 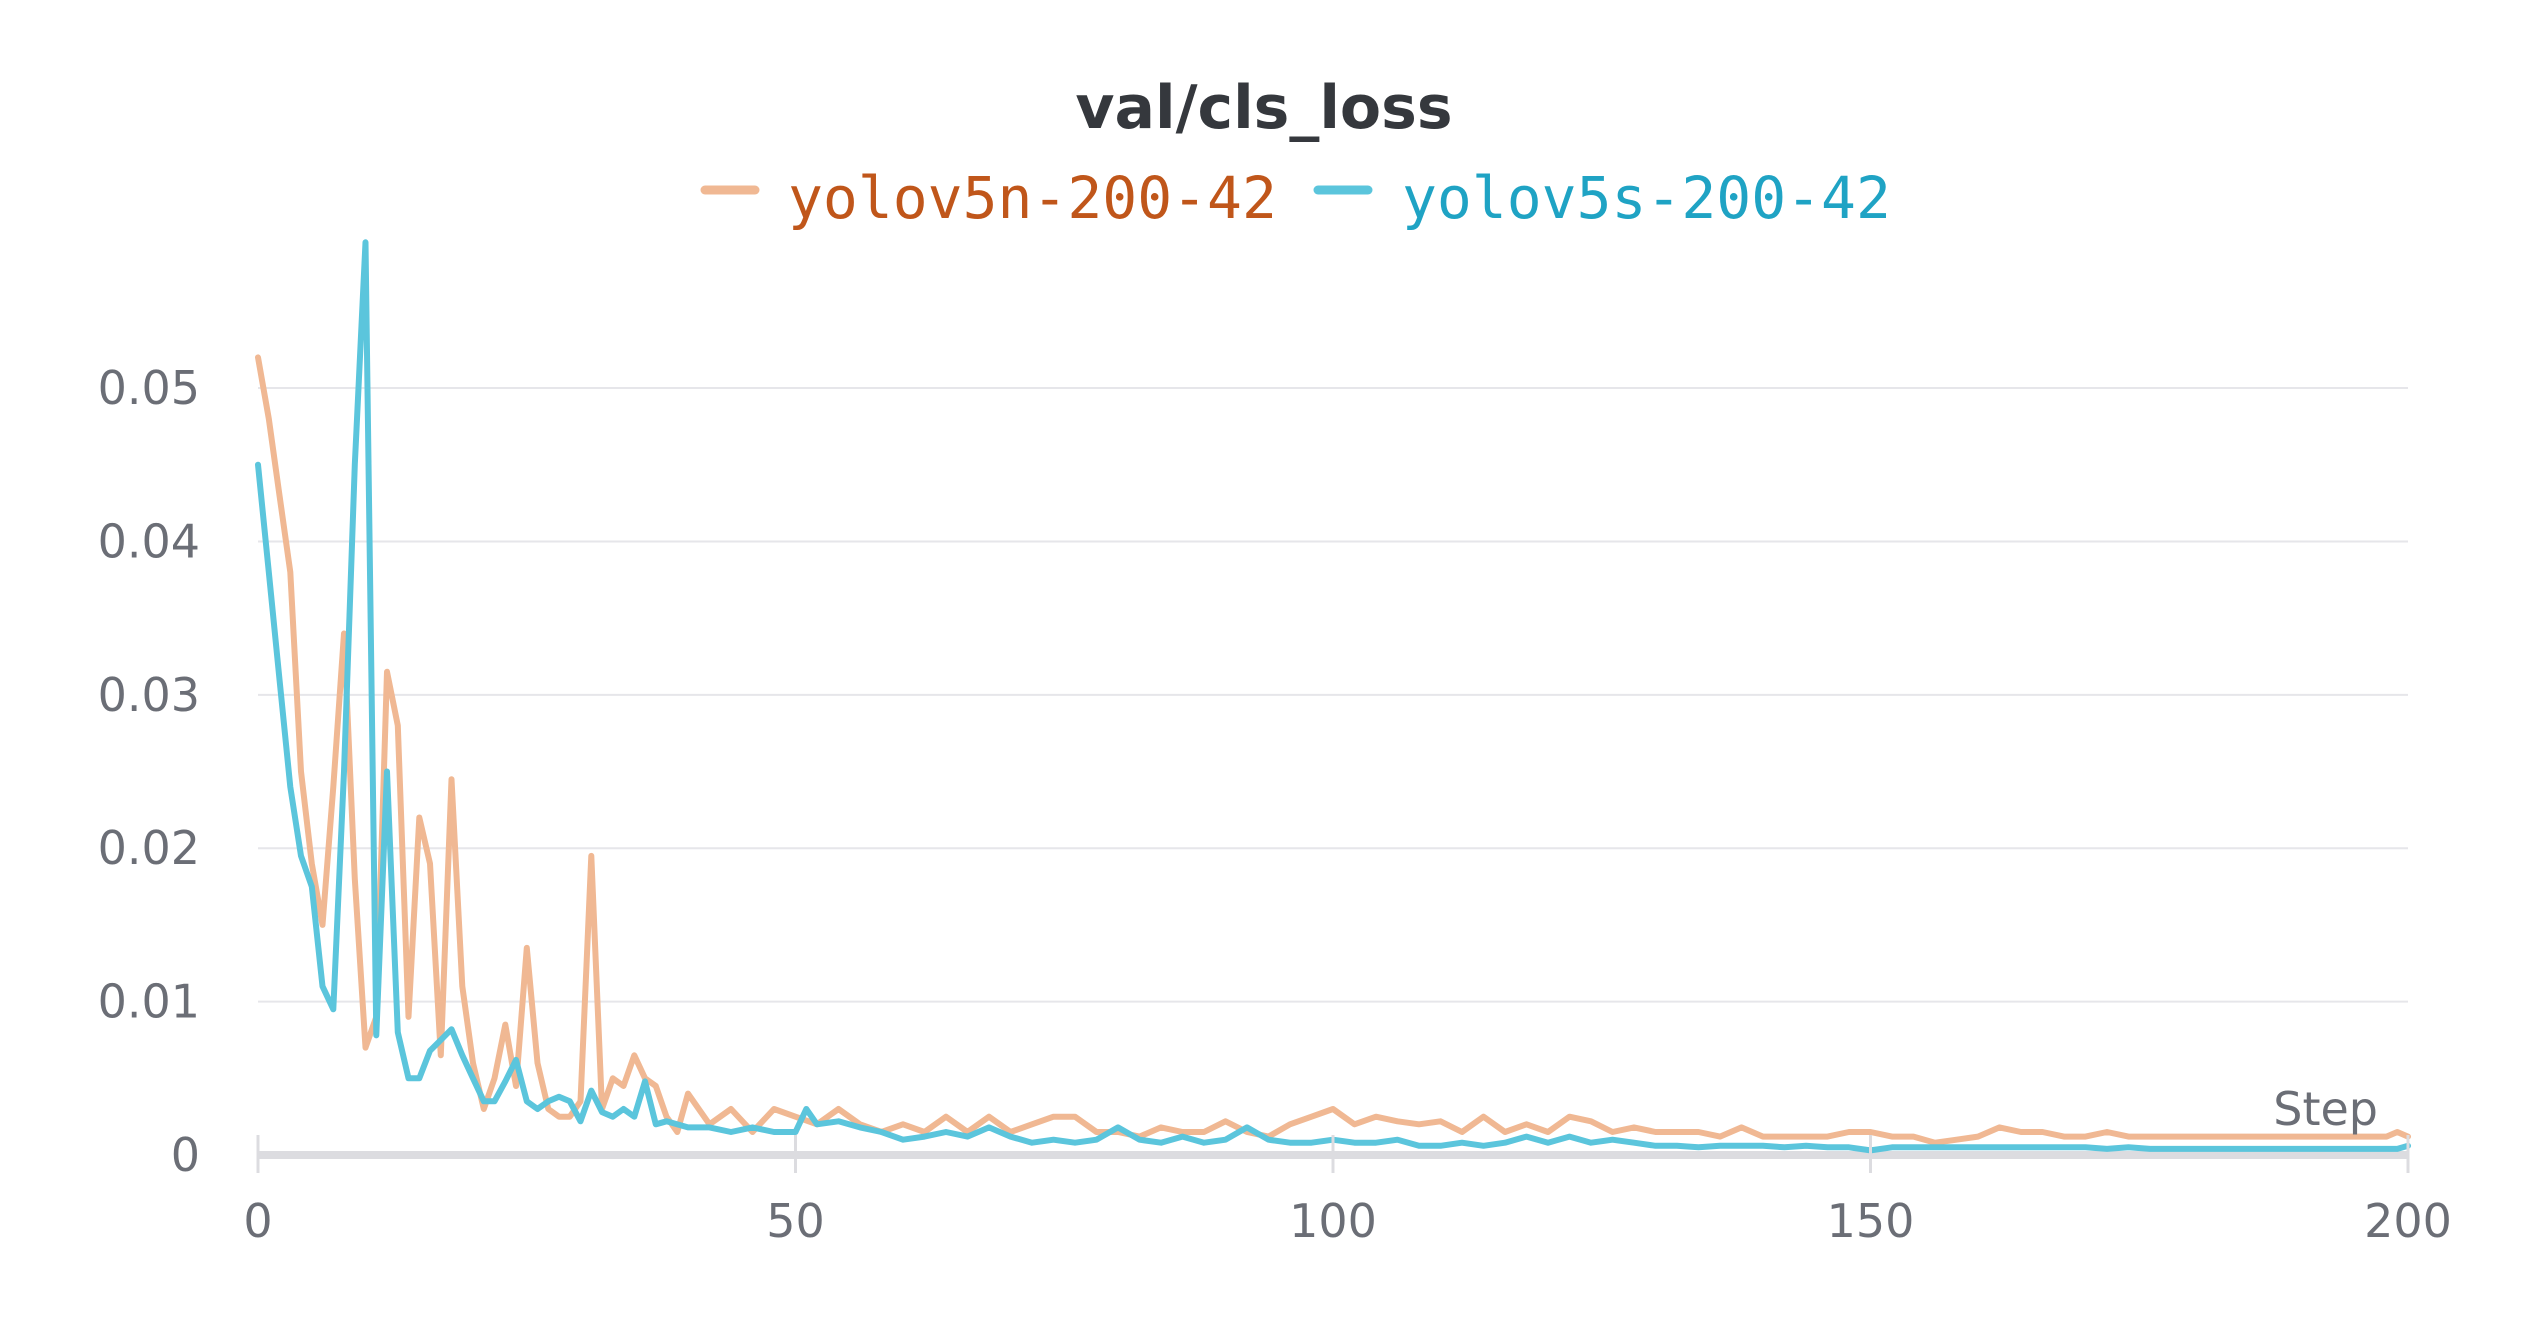 What do you see at coordinates (1646, 198) in the screenshot?
I see `legend-label: yolov5s-200-42` at bounding box center [1646, 198].